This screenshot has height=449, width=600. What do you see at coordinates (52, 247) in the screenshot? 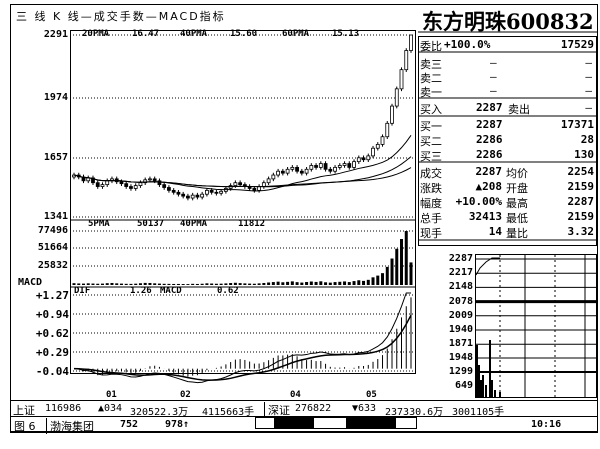
I see `volume-tick: 51664` at bounding box center [52, 247].